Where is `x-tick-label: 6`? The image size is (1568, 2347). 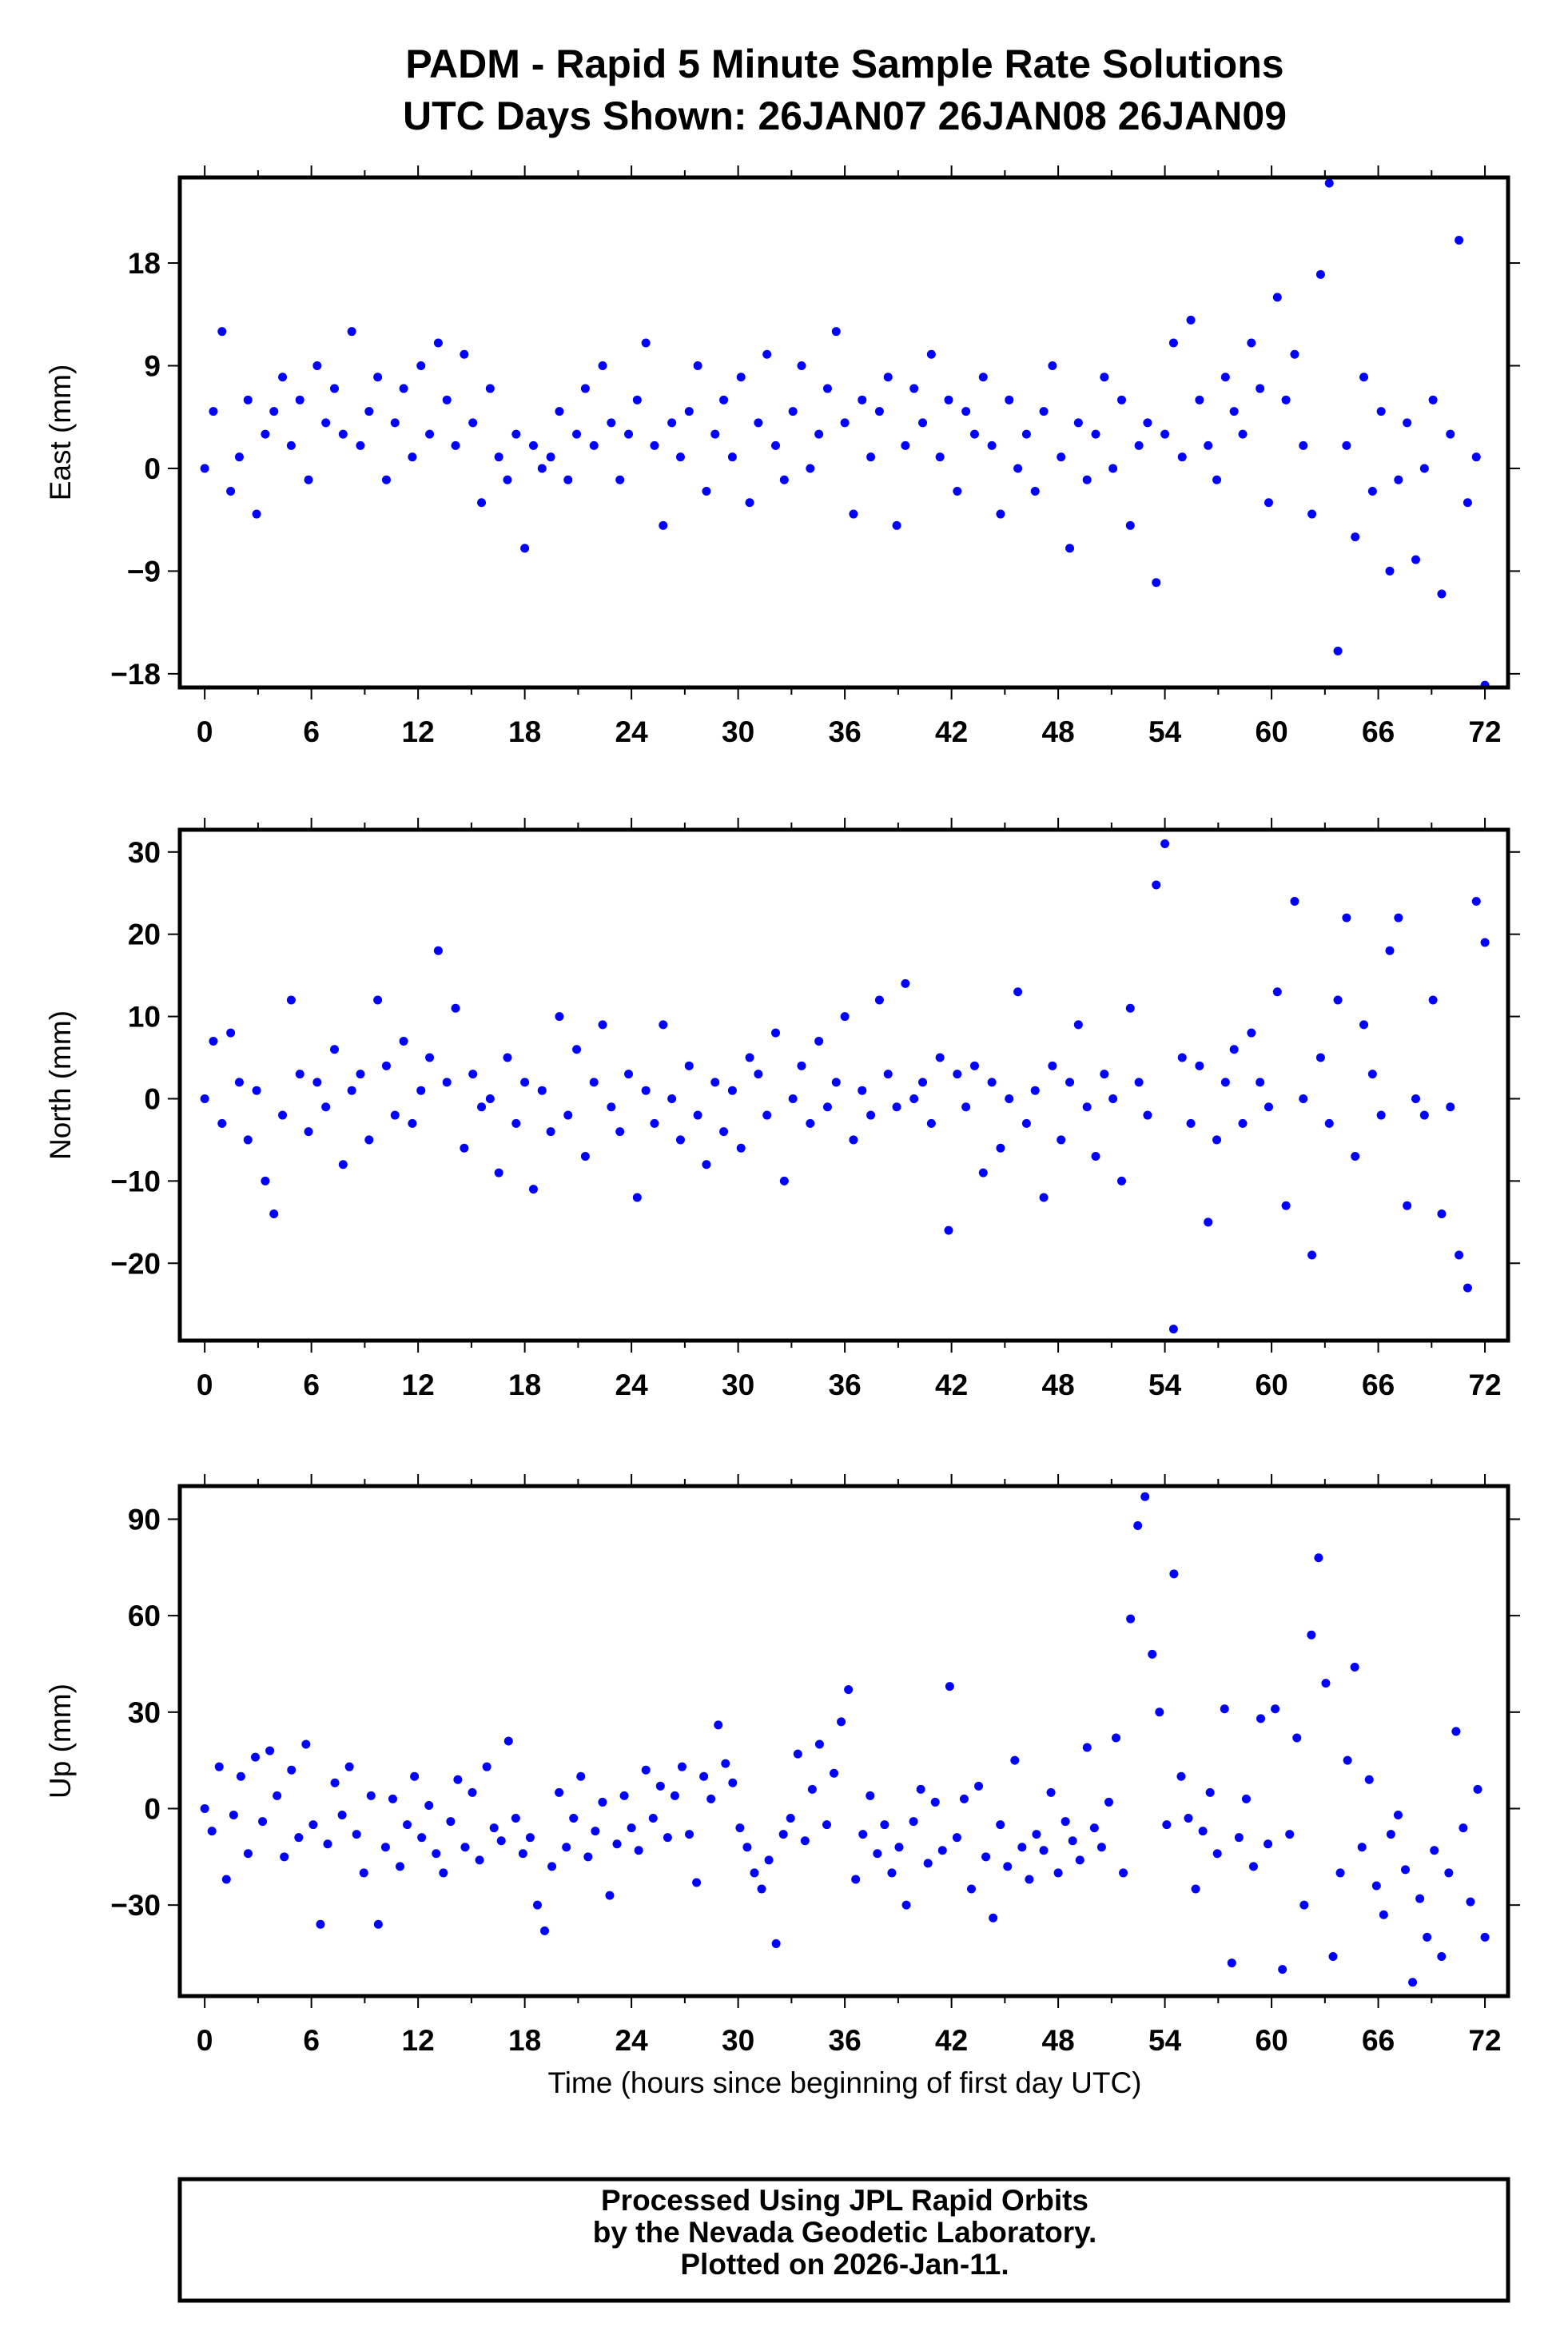 x-tick-label: 6 is located at coordinates (311, 732).